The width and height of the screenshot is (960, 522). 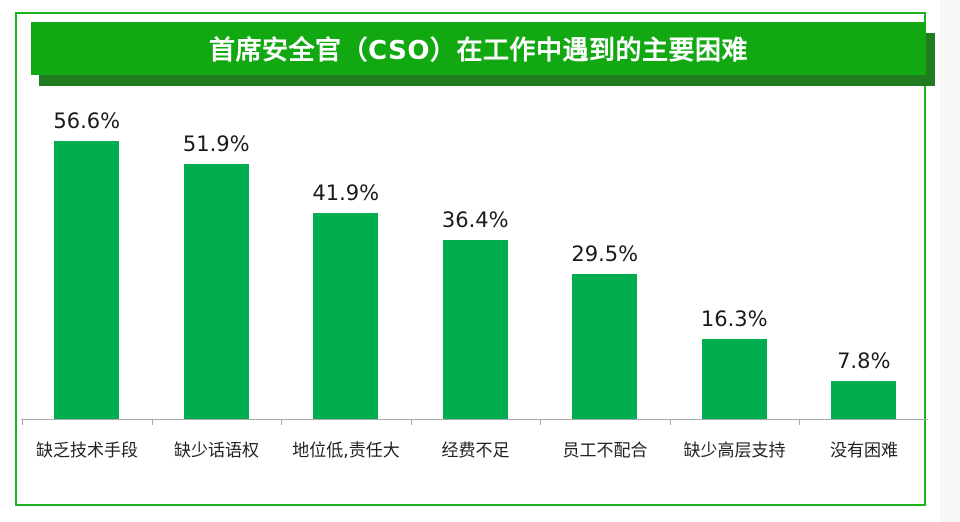 What do you see at coordinates (87, 451) in the screenshot?
I see `category-label: 缺乏技术手段` at bounding box center [87, 451].